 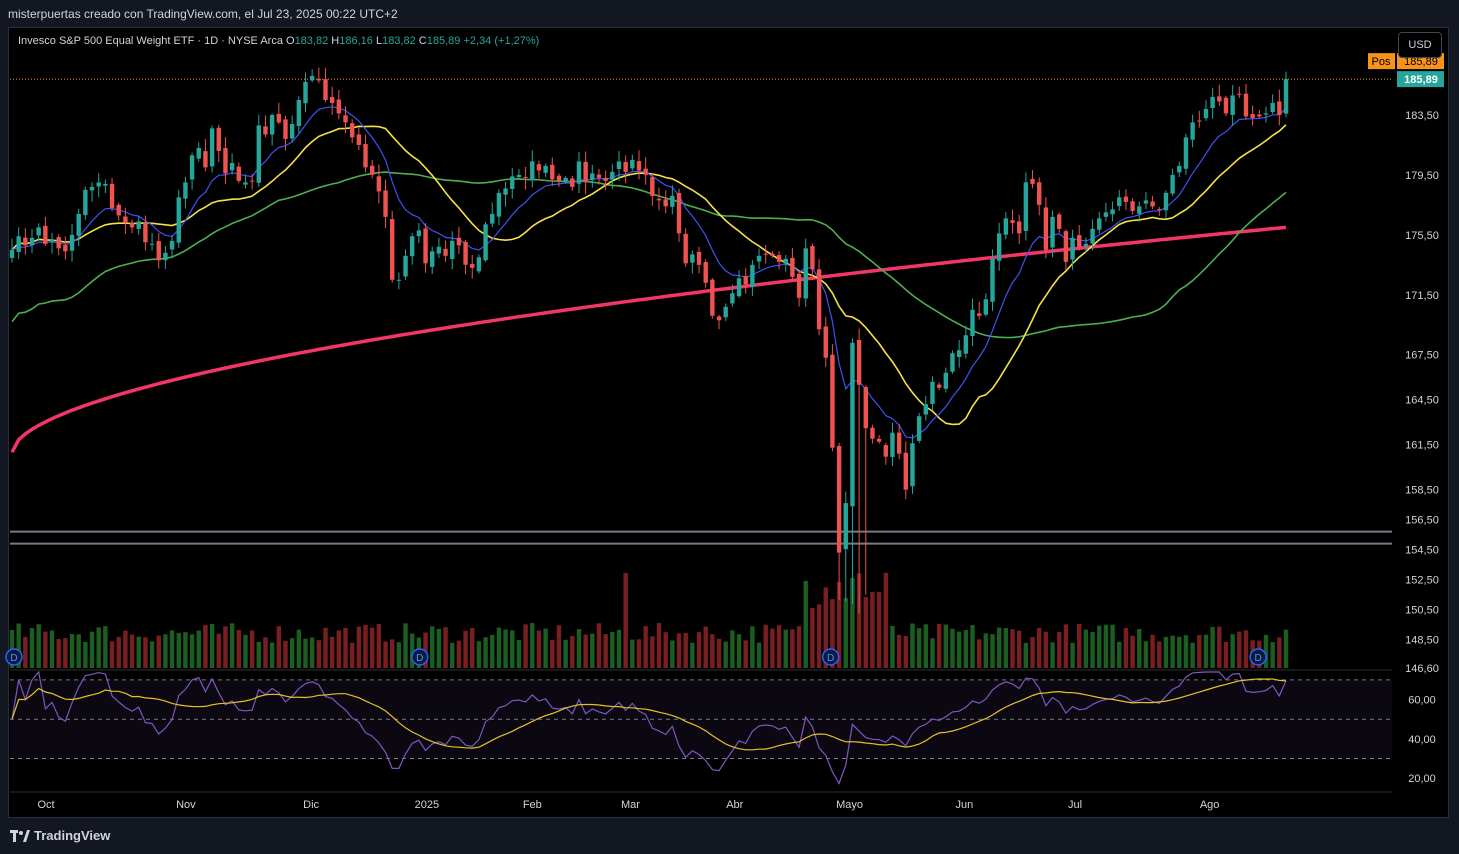 I want to click on change-value: +2,34 (+1,27%), so click(x=501, y=41).